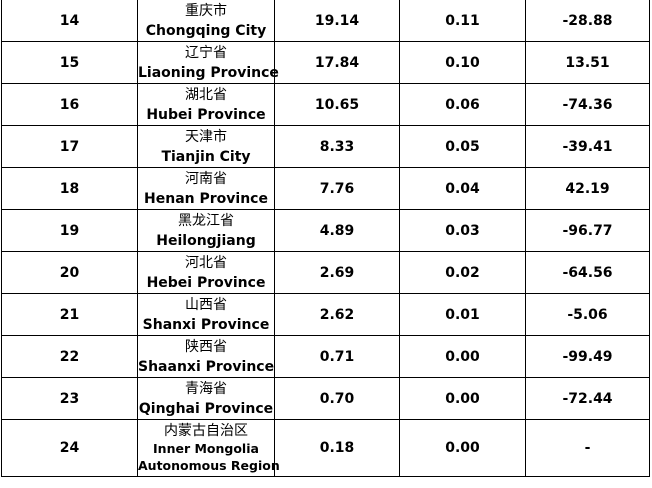 This screenshot has height=488, width=652. Describe the element at coordinates (337, 230) in the screenshot. I see `value-cell-1: 4.89` at that location.